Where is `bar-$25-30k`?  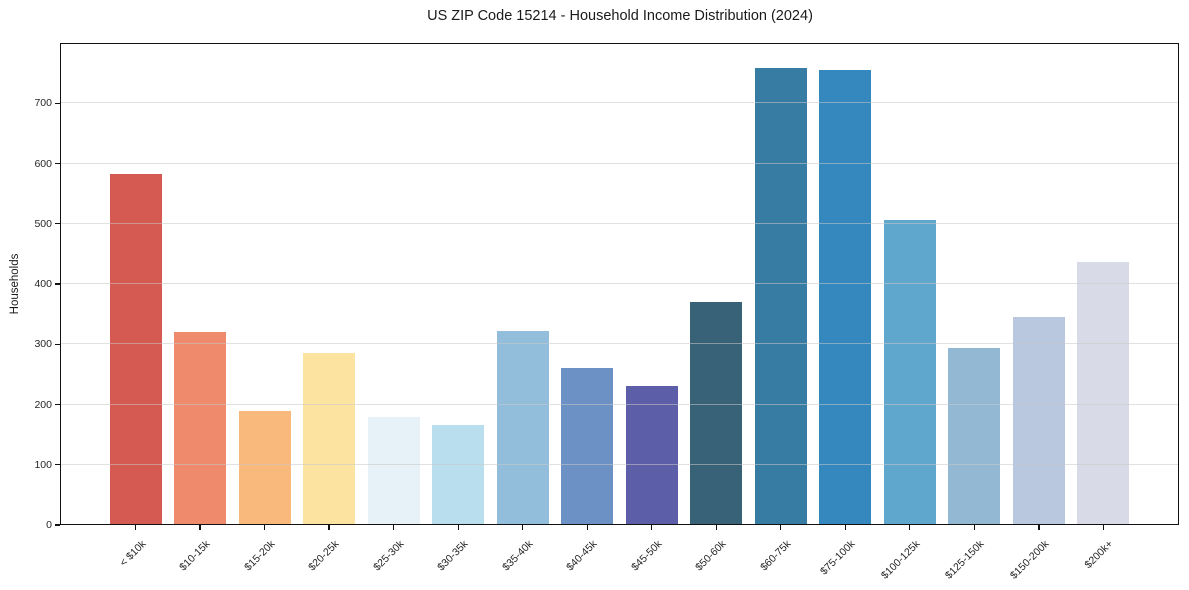 bar-$25-30k is located at coordinates (393, 471).